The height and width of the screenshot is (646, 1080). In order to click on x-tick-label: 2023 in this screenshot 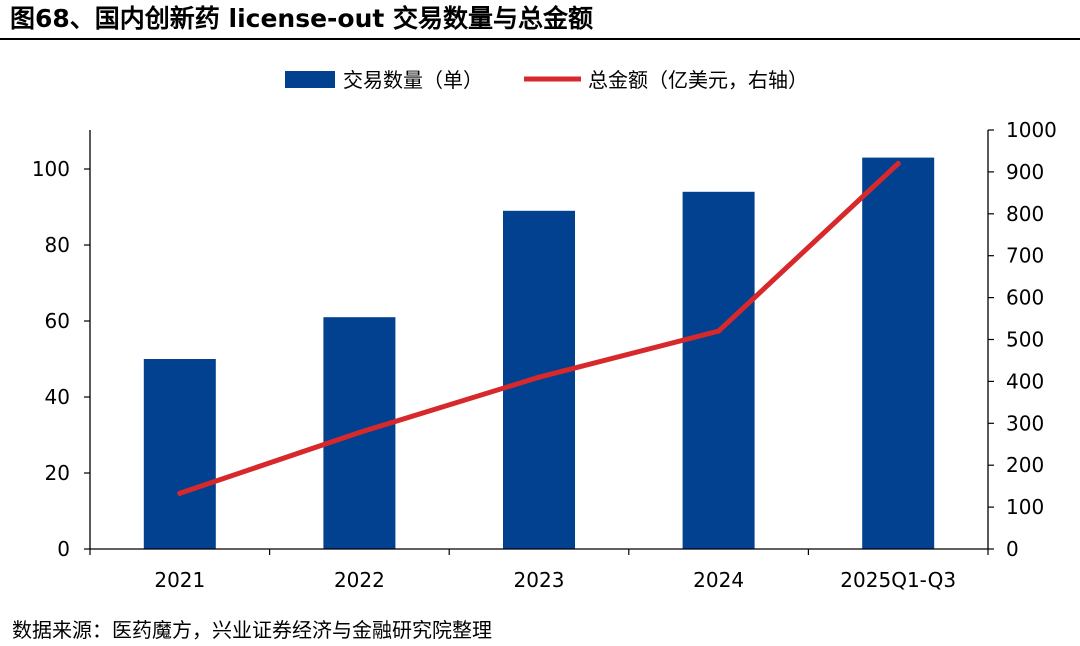, I will do `click(539, 580)`.